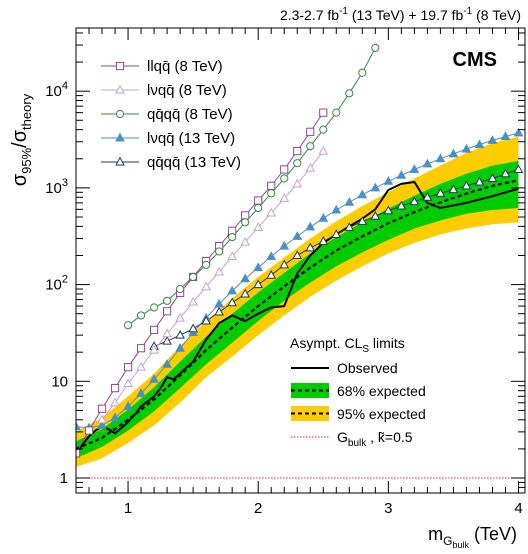  I want to click on legend-marker-qqqq13, so click(120, 161).